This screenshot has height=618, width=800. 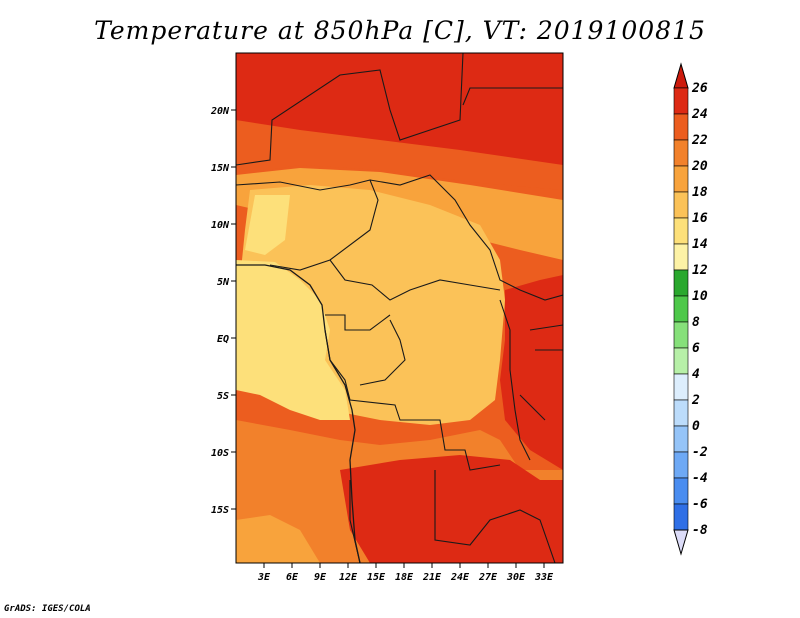 What do you see at coordinates (220, 510) in the screenshot?
I see `lat-label: 15S` at bounding box center [220, 510].